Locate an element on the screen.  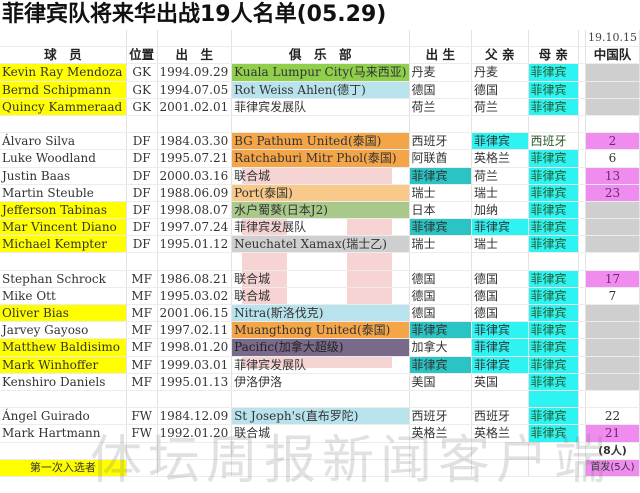
birth-date: 2001.02.01 is located at coordinates (195, 107).